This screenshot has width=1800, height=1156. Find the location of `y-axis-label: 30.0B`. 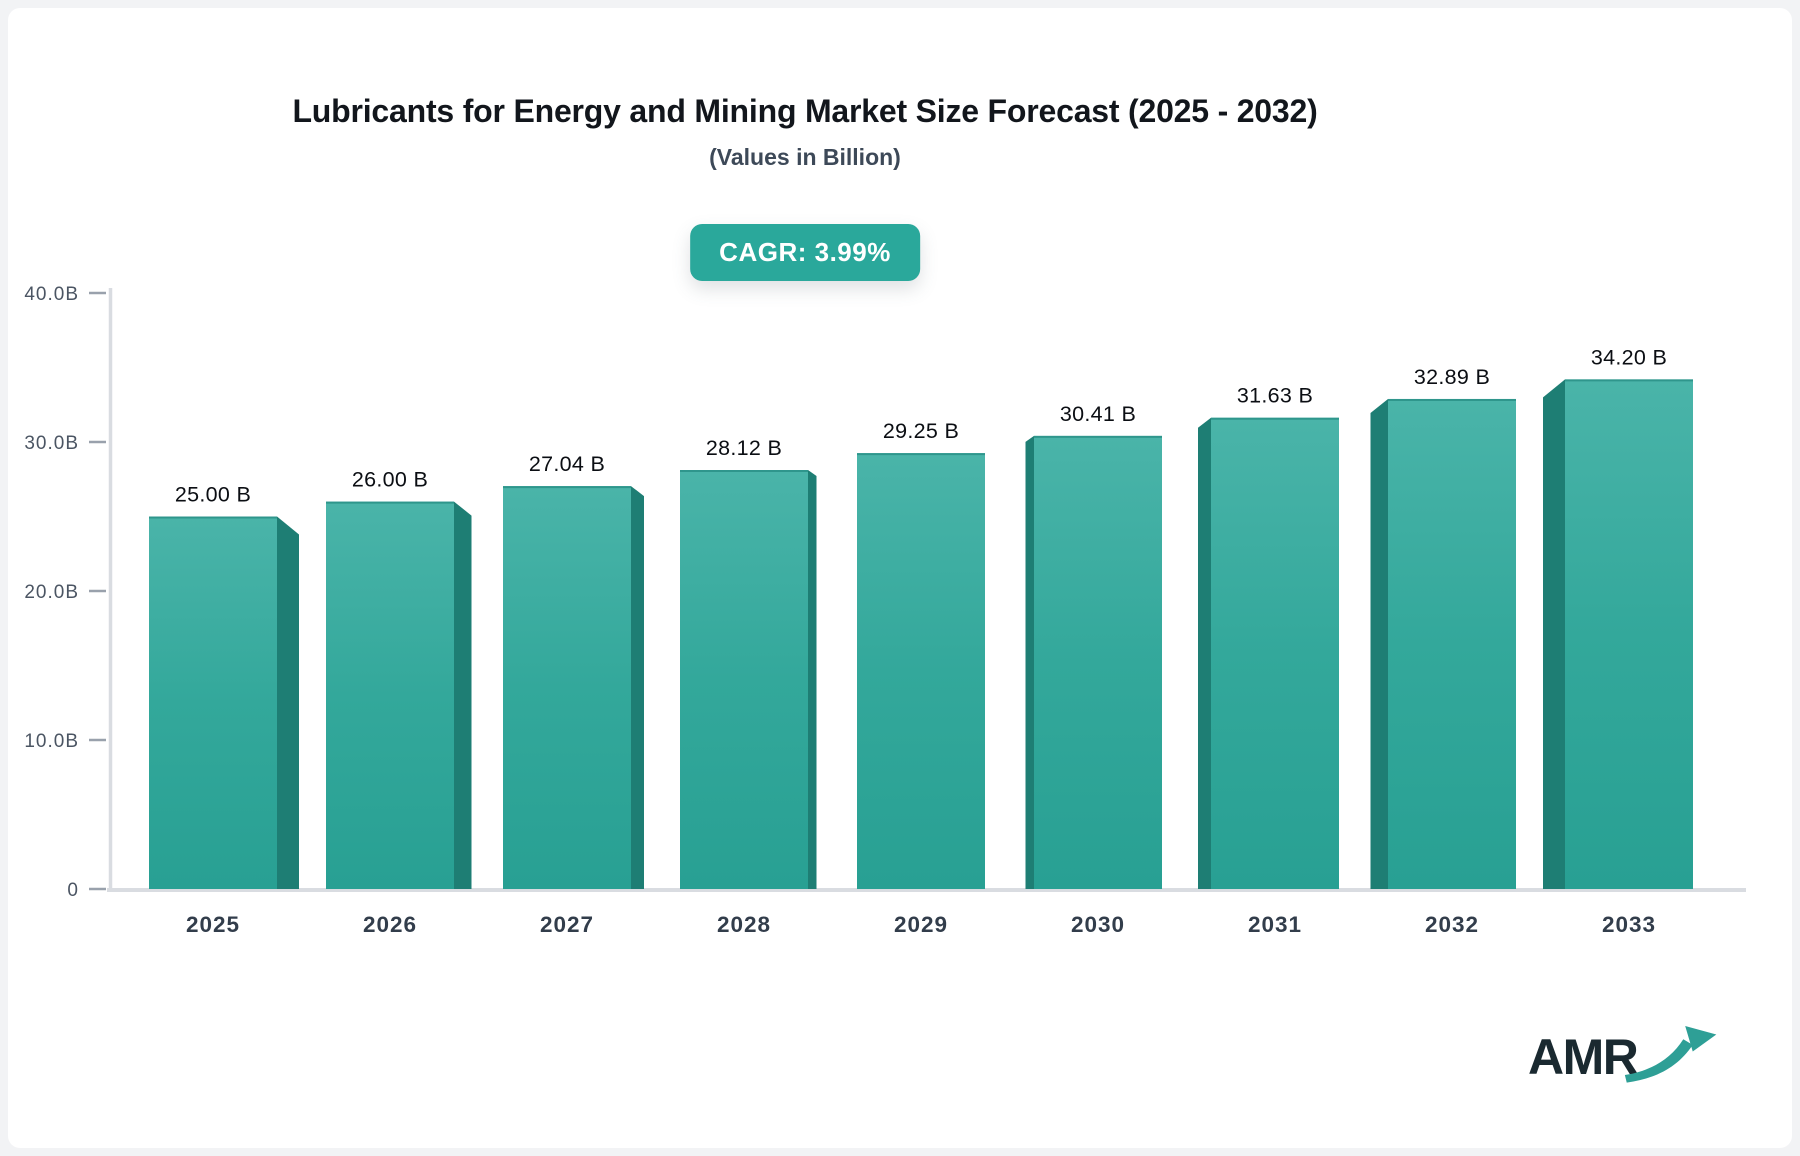

y-axis-label: 30.0B is located at coordinates (51, 443).